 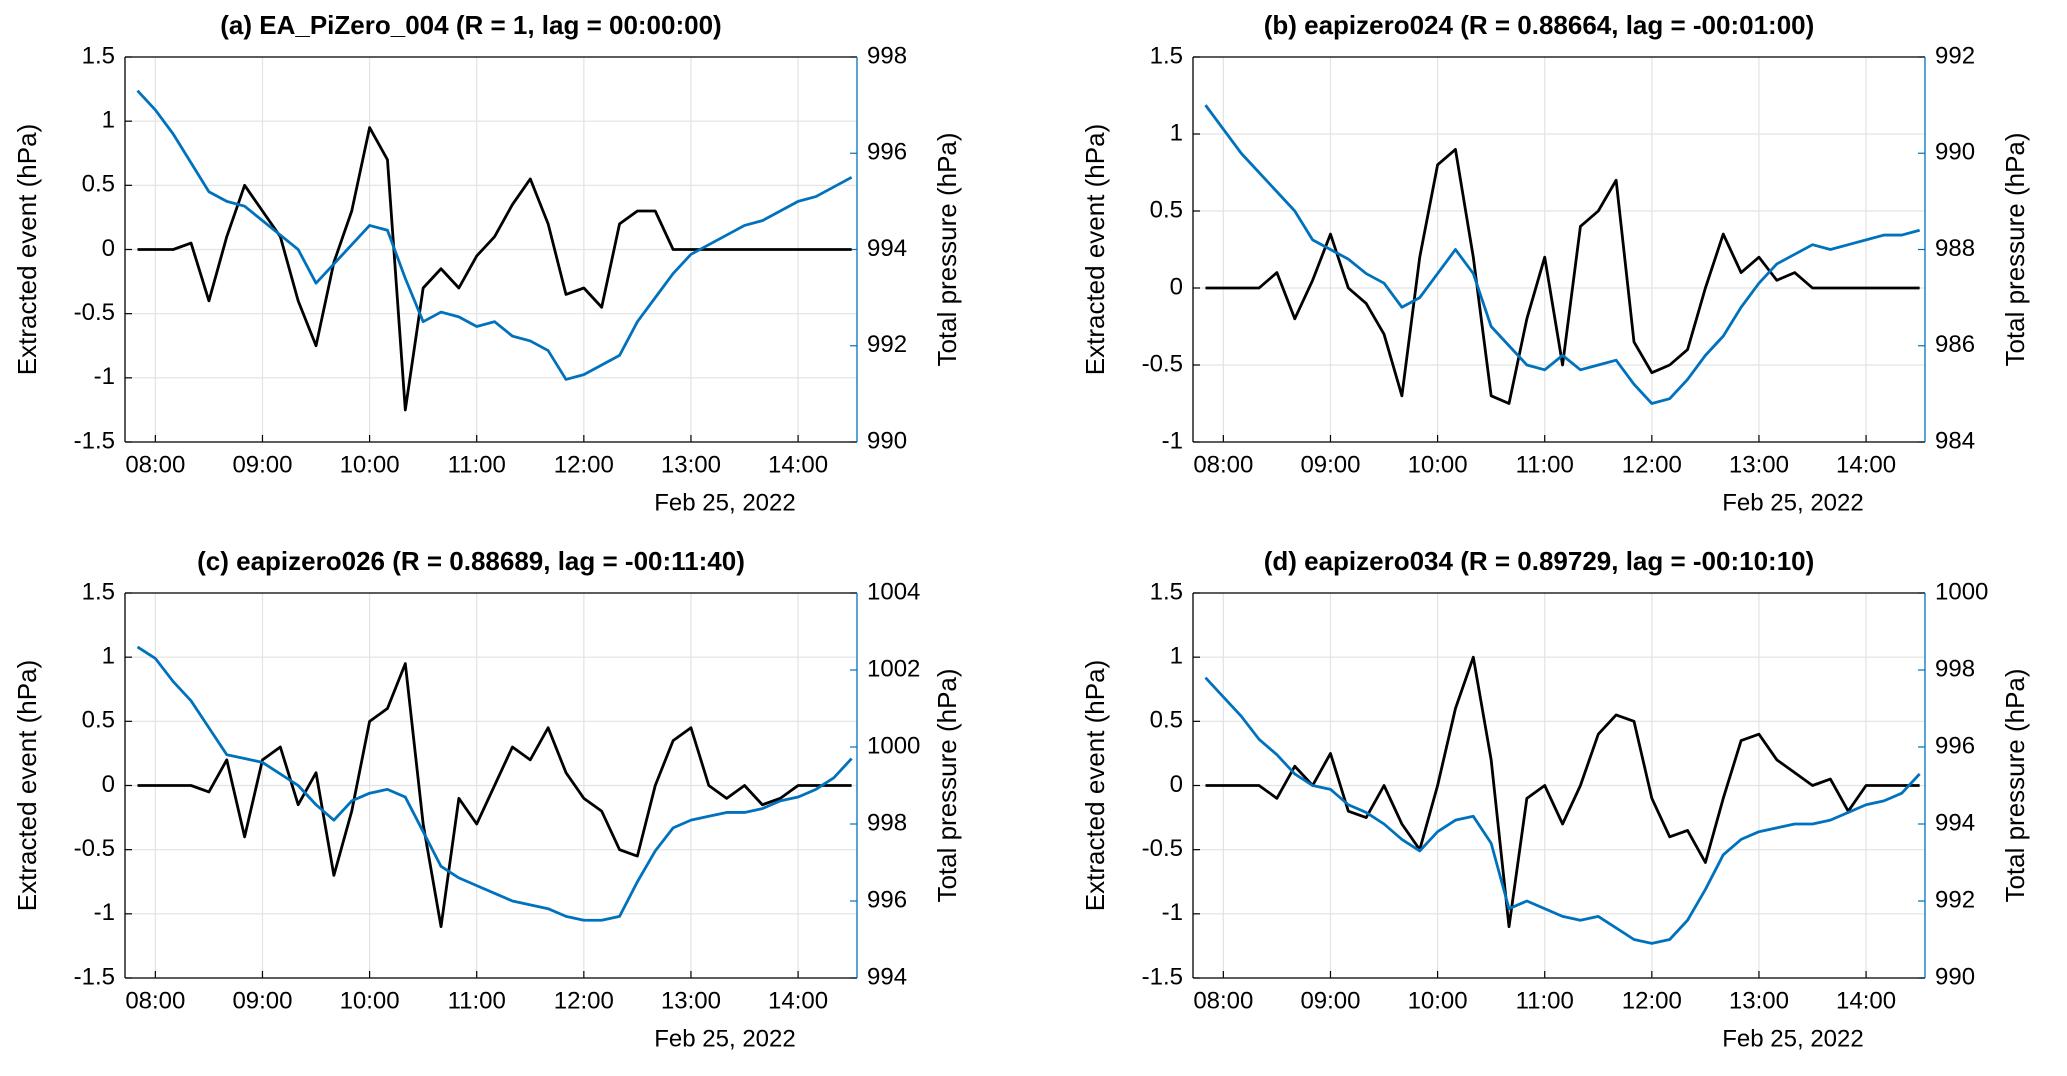 I want to click on y2-tick-label: 986, so click(x=1955, y=344).